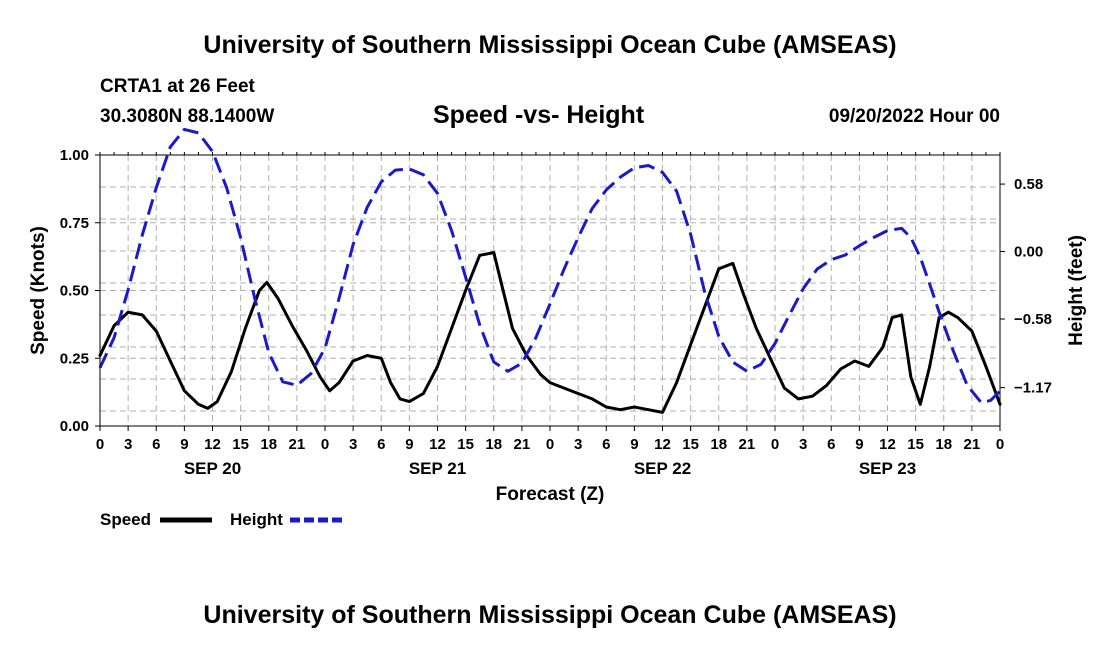  What do you see at coordinates (74, 223) in the screenshot?
I see `y-tick-label: 0.75` at bounding box center [74, 223].